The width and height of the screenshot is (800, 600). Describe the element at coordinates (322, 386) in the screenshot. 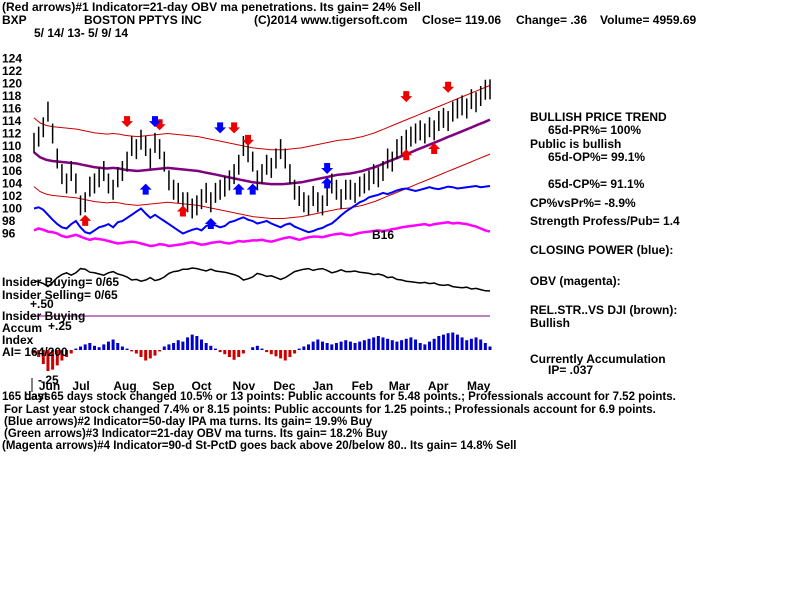

I see `month-label: Jan` at that location.